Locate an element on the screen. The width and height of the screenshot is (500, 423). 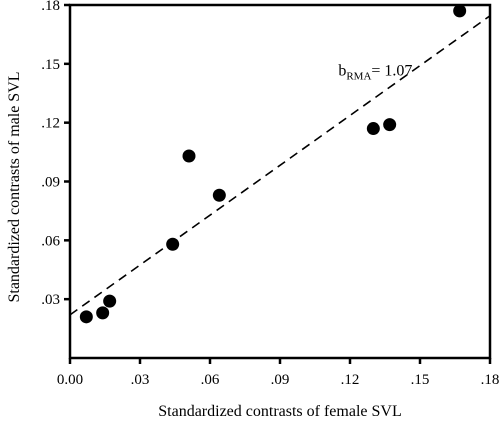
y-tick-label: .03 is located at coordinates (50, 300).